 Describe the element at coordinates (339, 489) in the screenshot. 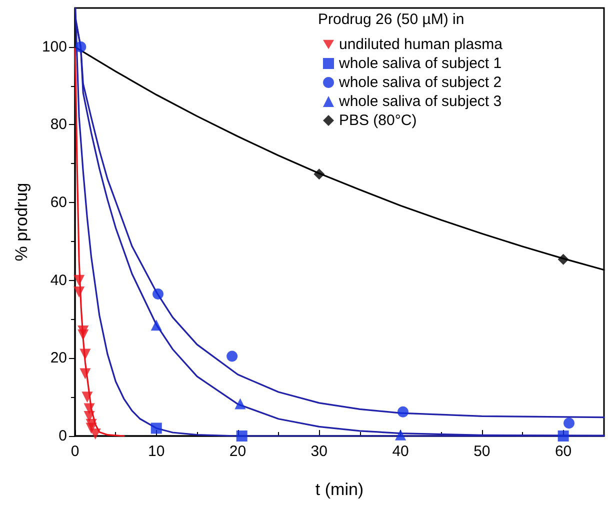

I see `x-axis-title: t (min)` at that location.